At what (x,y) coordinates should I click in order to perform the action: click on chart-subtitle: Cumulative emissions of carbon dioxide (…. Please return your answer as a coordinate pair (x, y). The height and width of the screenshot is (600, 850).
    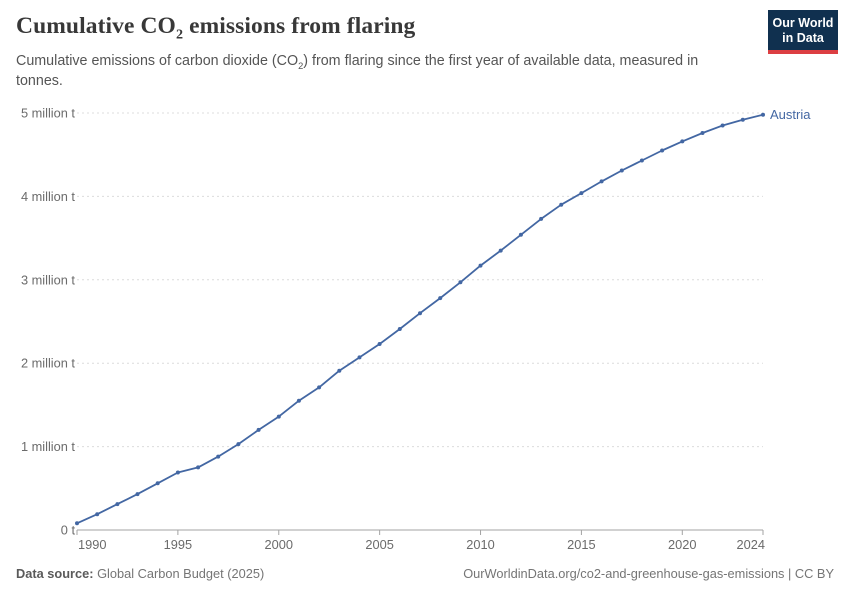
    Looking at the image, I should click on (357, 71).